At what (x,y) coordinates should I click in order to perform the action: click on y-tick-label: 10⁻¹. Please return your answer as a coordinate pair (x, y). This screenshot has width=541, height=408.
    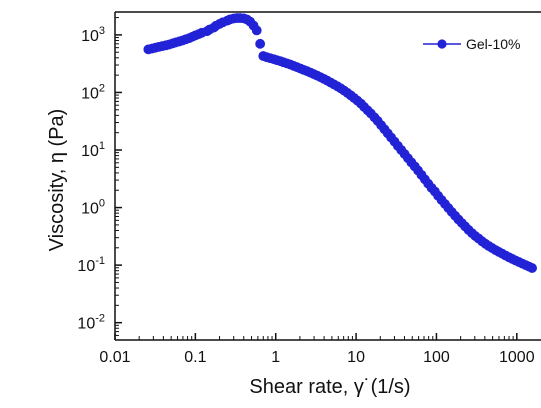
    Looking at the image, I should click on (91, 265).